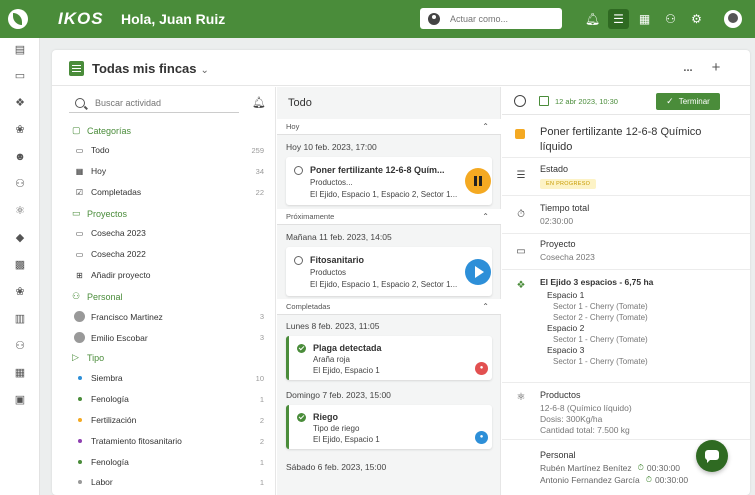 Image resolution: width=755 pixels, height=495 pixels. I want to click on brand-logo: IKOS, so click(81, 18).